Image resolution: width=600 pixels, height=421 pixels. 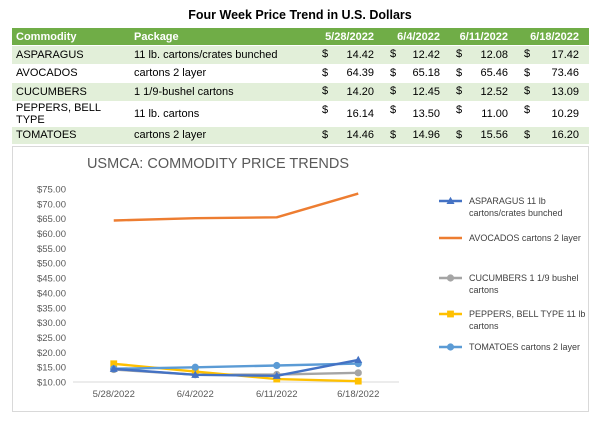 I want to click on y-tick-label: $10.00, so click(x=51, y=383).